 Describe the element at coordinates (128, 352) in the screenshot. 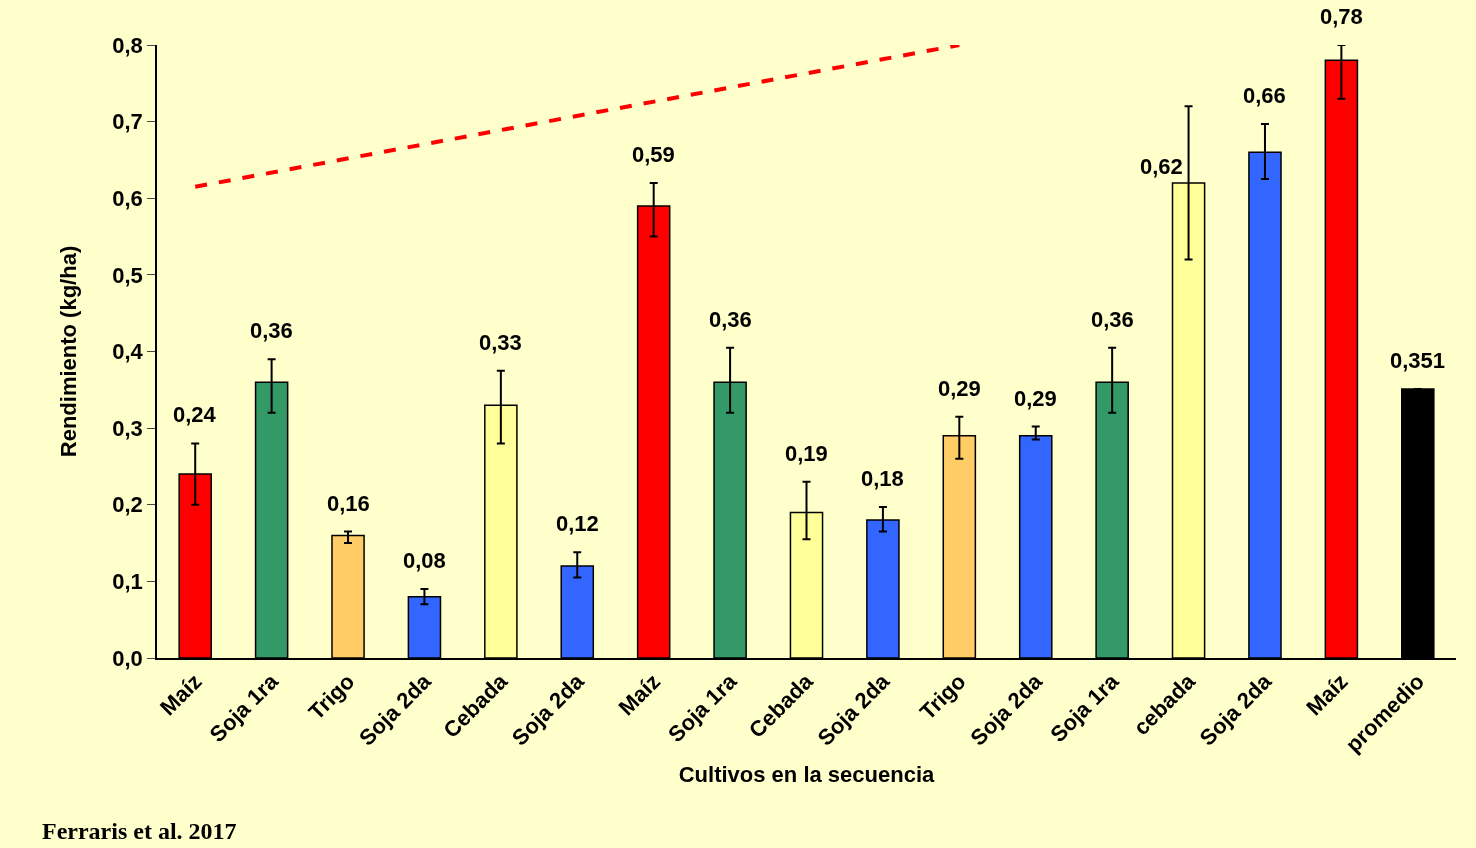

I see `y-tick-label: 0,4` at that location.